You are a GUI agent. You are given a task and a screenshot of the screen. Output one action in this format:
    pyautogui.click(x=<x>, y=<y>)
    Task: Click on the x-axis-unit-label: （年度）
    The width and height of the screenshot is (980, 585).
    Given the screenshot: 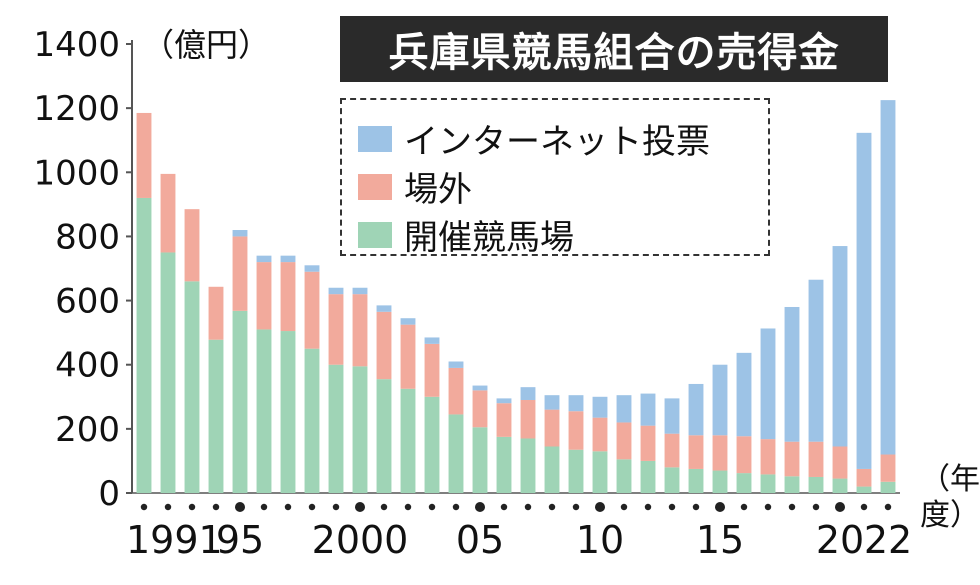 What is the action you would take?
    pyautogui.click(x=950, y=497)
    